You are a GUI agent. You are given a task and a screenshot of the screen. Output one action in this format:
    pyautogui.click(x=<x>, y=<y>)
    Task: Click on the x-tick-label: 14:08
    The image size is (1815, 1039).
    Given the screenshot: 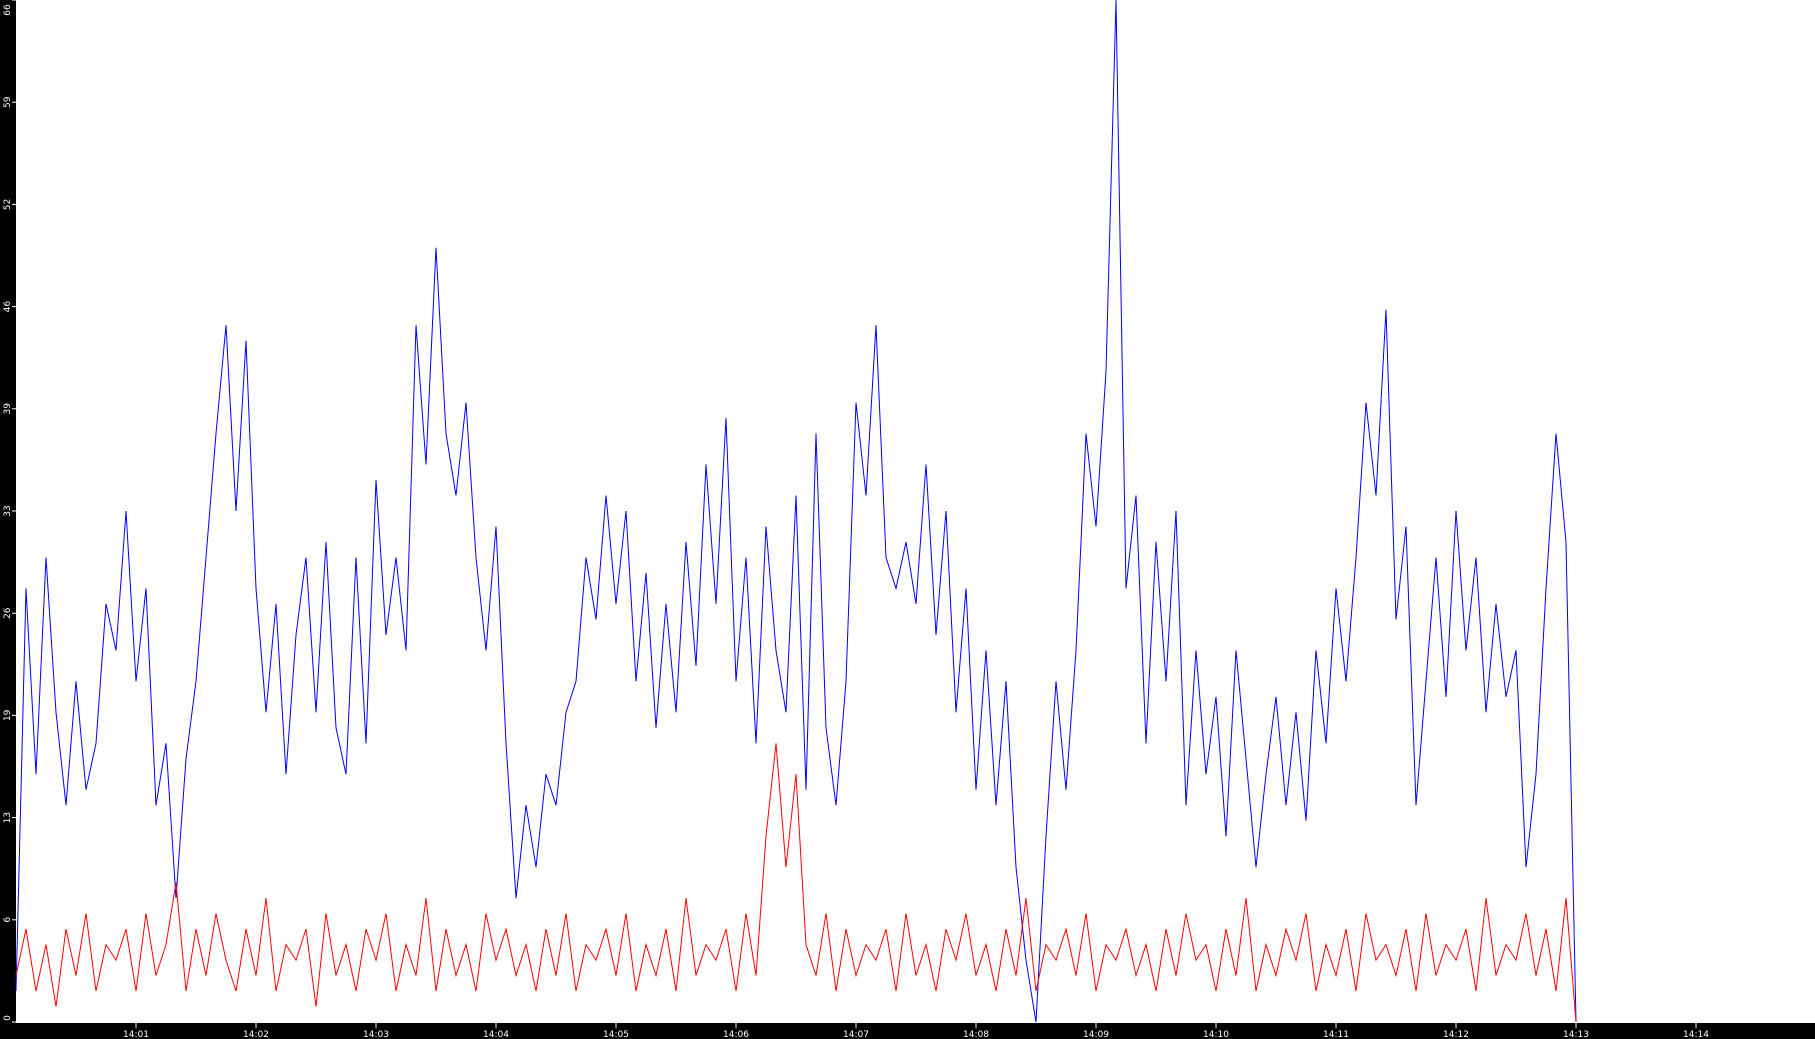 What is the action you would take?
    pyautogui.click(x=976, y=1034)
    